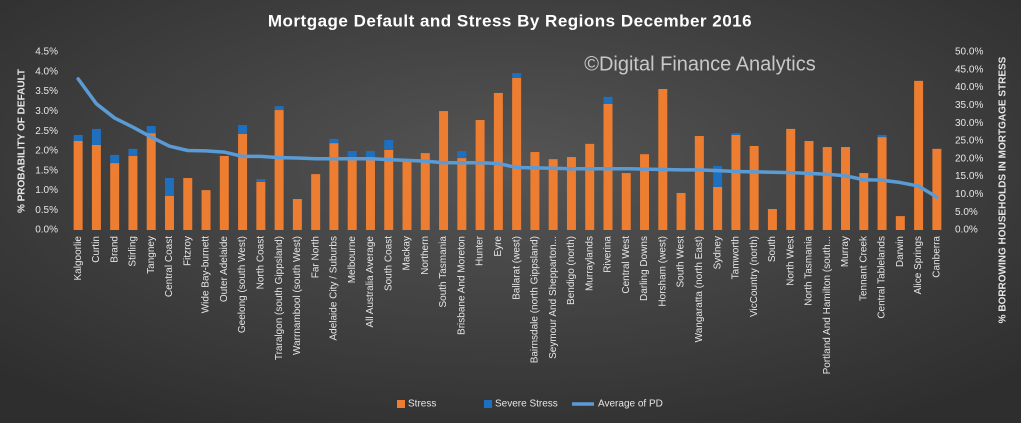  What do you see at coordinates (498, 246) in the screenshot?
I see `x-tick-label: Eyre` at bounding box center [498, 246].